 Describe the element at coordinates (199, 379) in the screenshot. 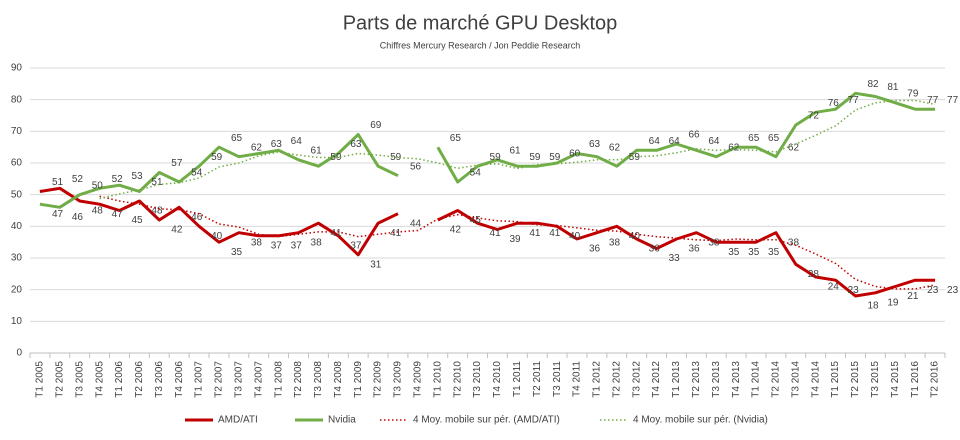

I see `x-tick-label: T1 2007` at that location.